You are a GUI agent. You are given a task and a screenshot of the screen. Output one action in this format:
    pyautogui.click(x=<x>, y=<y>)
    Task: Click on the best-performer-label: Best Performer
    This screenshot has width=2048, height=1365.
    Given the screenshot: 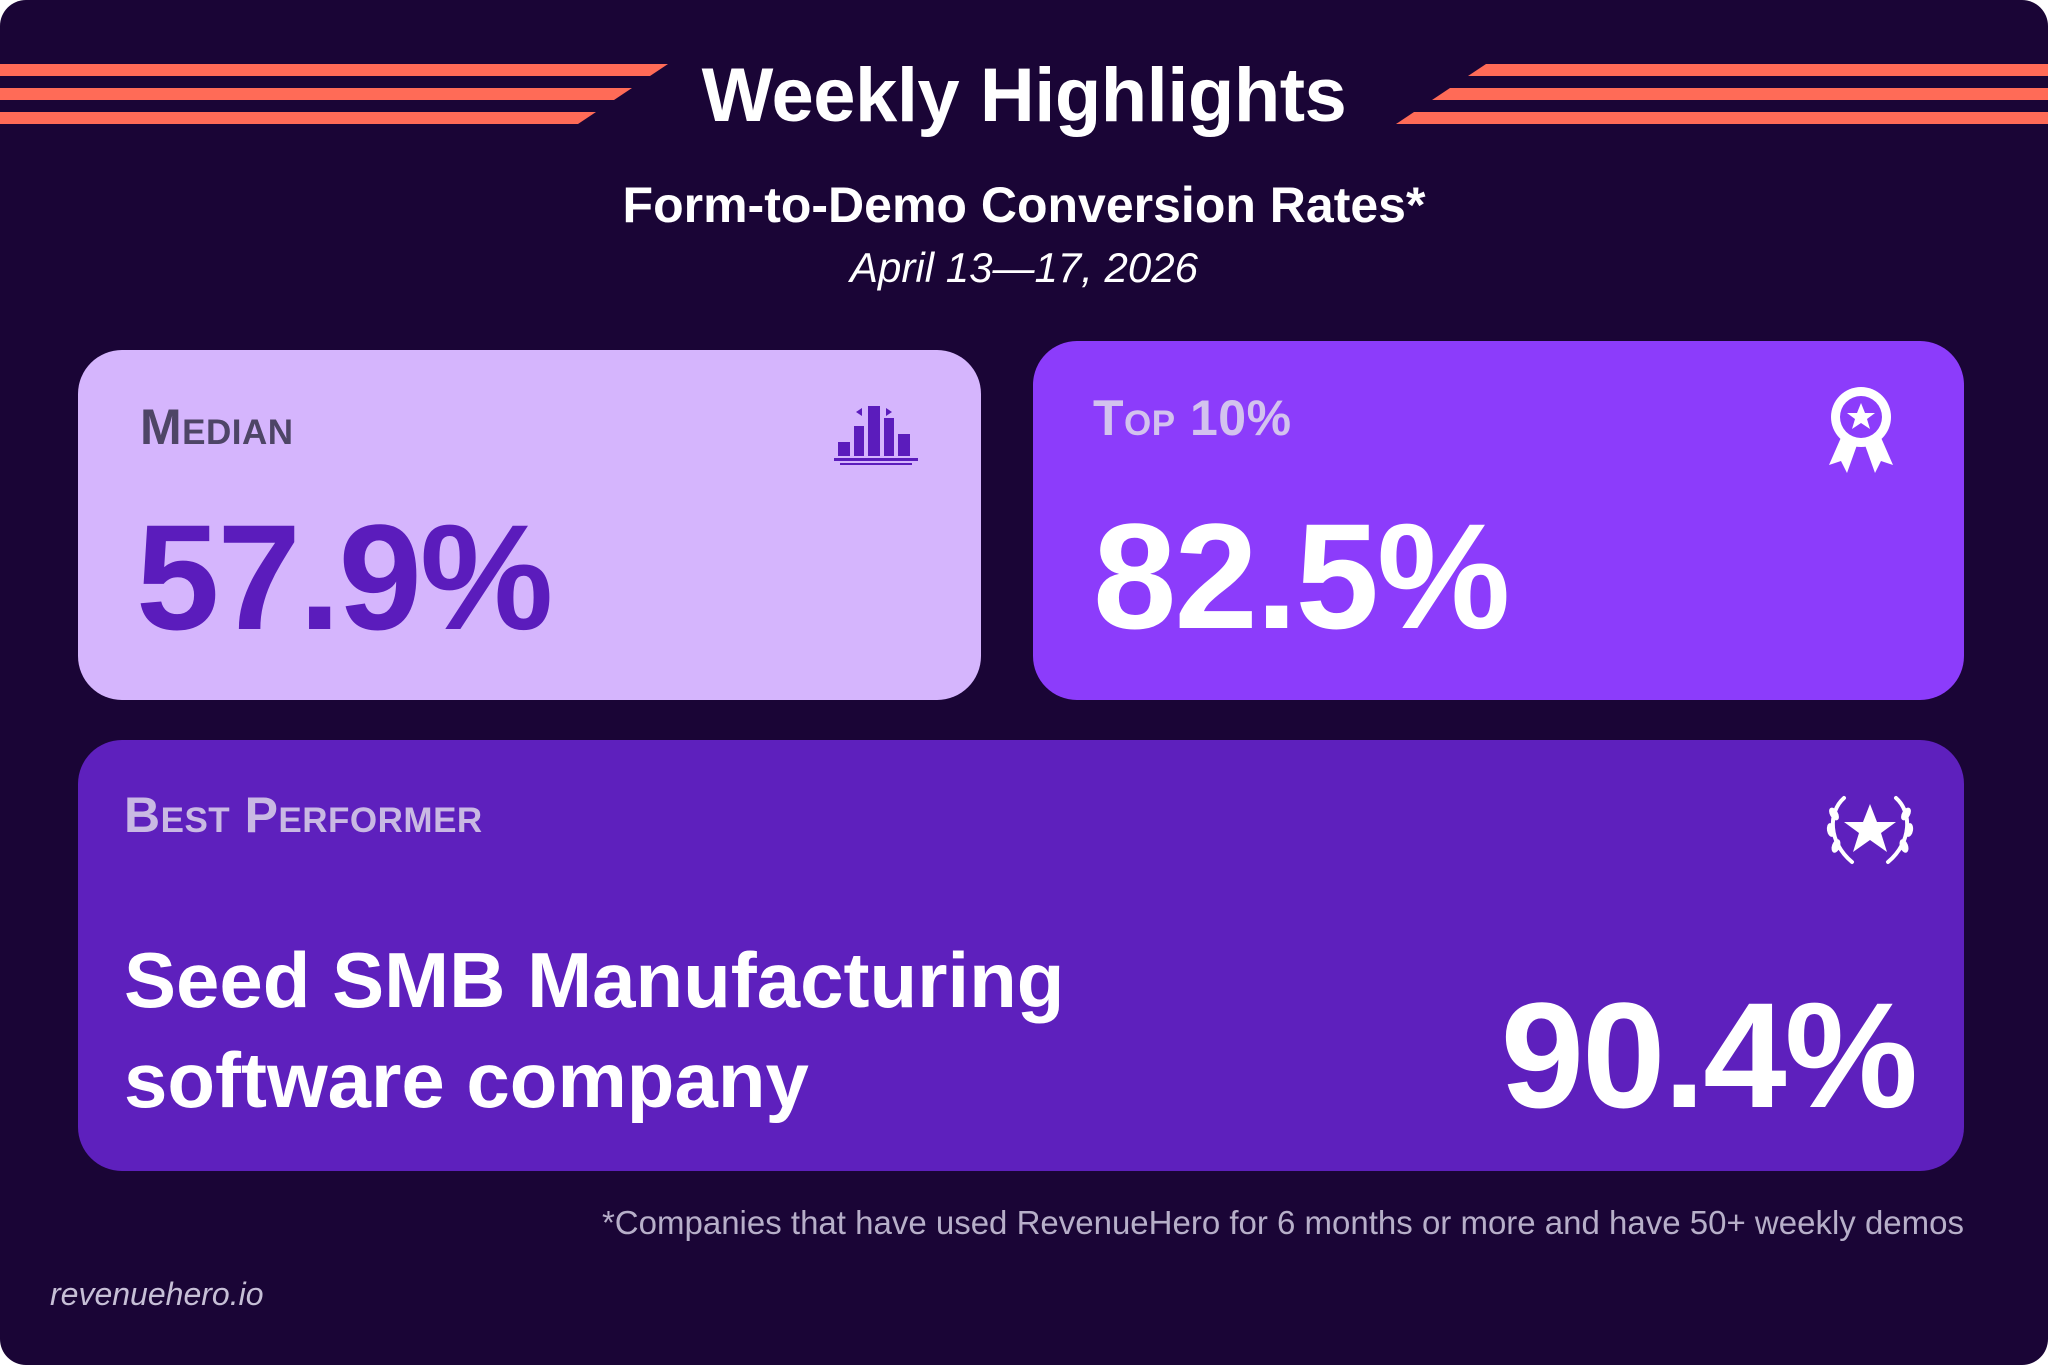 What is the action you would take?
    pyautogui.click(x=303, y=815)
    